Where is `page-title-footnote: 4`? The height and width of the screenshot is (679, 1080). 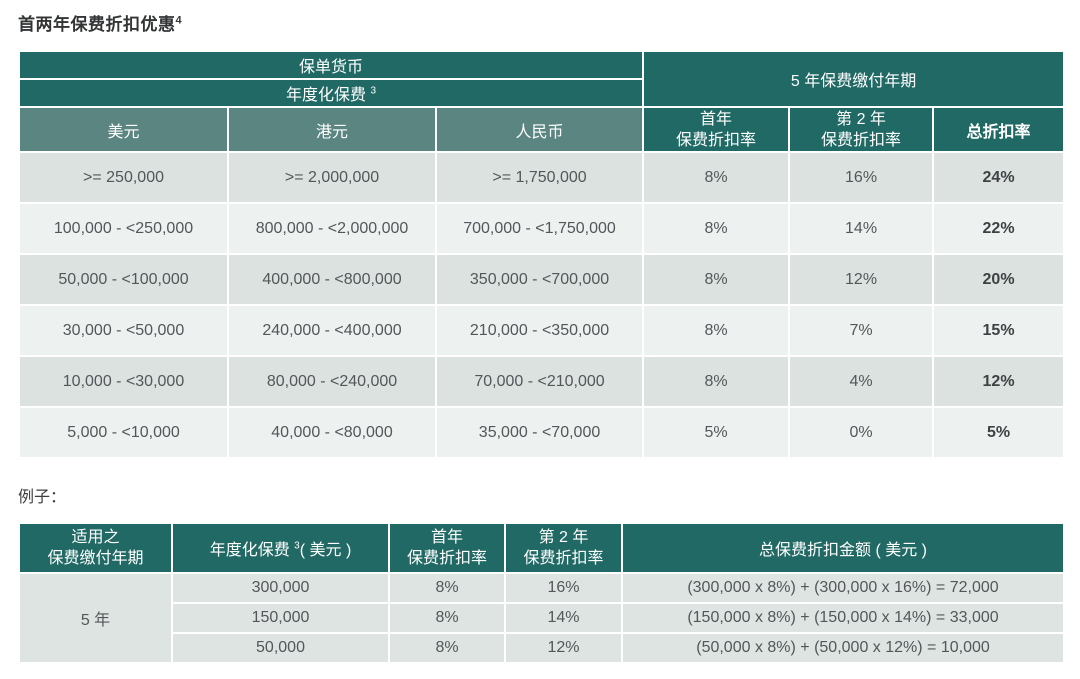
page-title-footnote: 4 is located at coordinates (179, 20).